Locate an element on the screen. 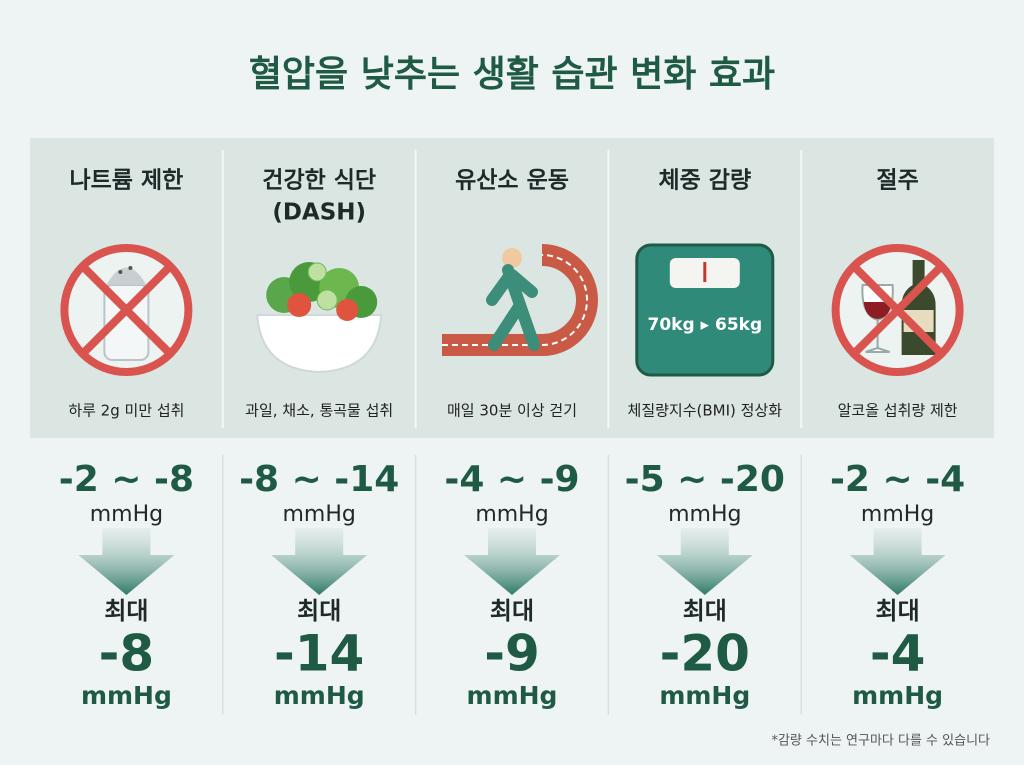 The height and width of the screenshot is (765, 1024). title: 혈압을 낮추는 생활 습관 변화 효과 is located at coordinates (512, 74).